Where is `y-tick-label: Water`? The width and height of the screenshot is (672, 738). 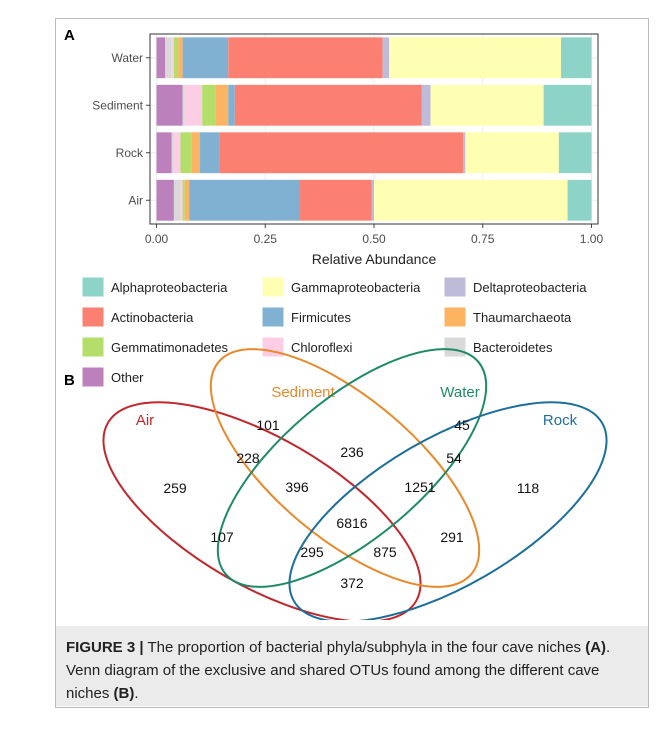
y-tick-label: Water is located at coordinates (127, 58).